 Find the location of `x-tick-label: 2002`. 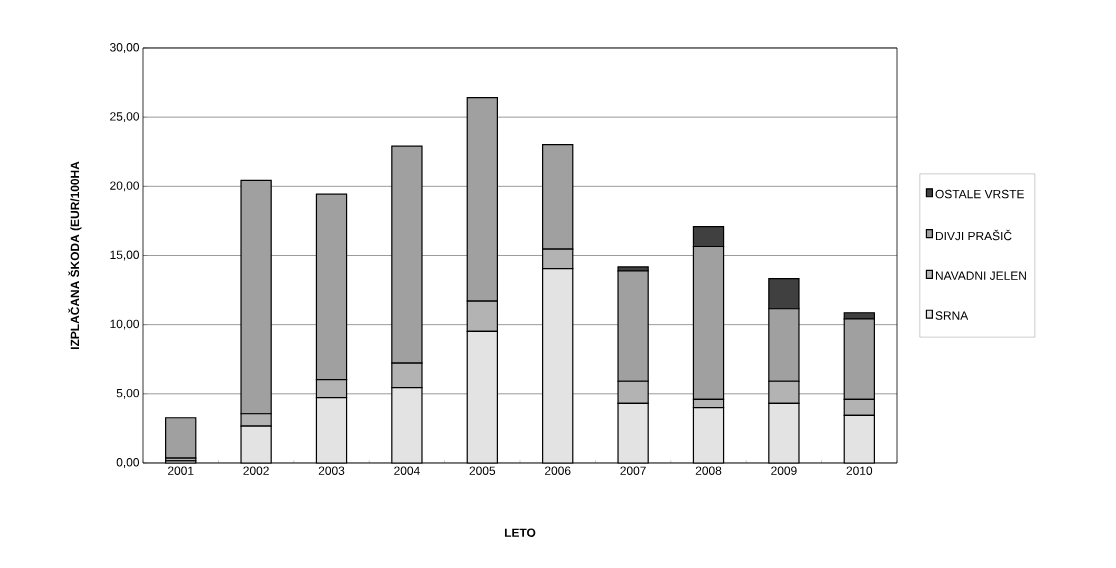

x-tick-label: 2002 is located at coordinates (256, 470).